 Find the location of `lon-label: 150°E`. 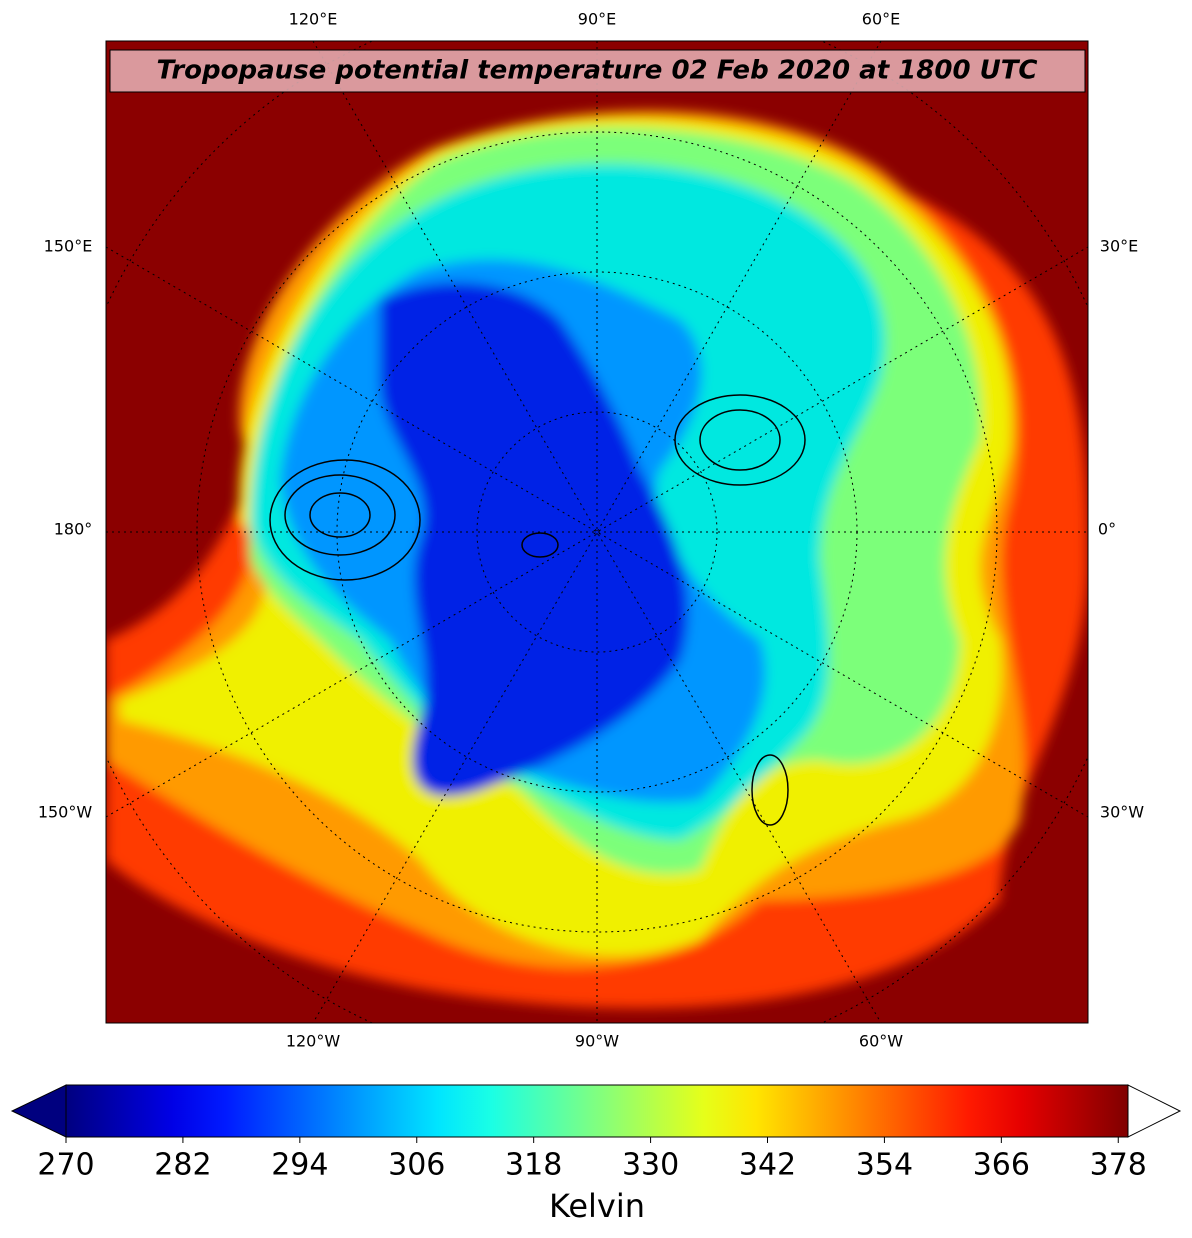

lon-label: 150°E is located at coordinates (68, 246).